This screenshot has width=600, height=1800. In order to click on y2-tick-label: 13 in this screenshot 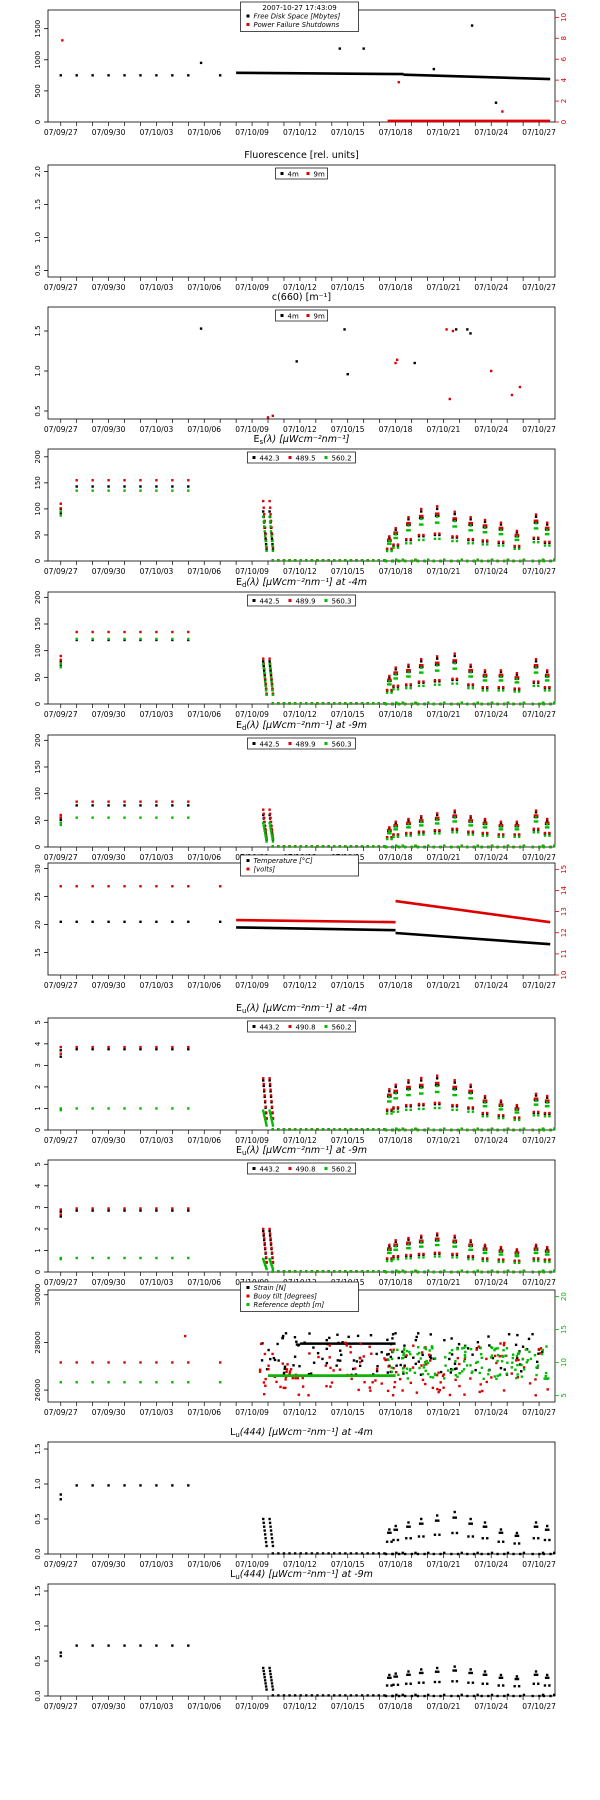, I will do `click(564, 911)`.